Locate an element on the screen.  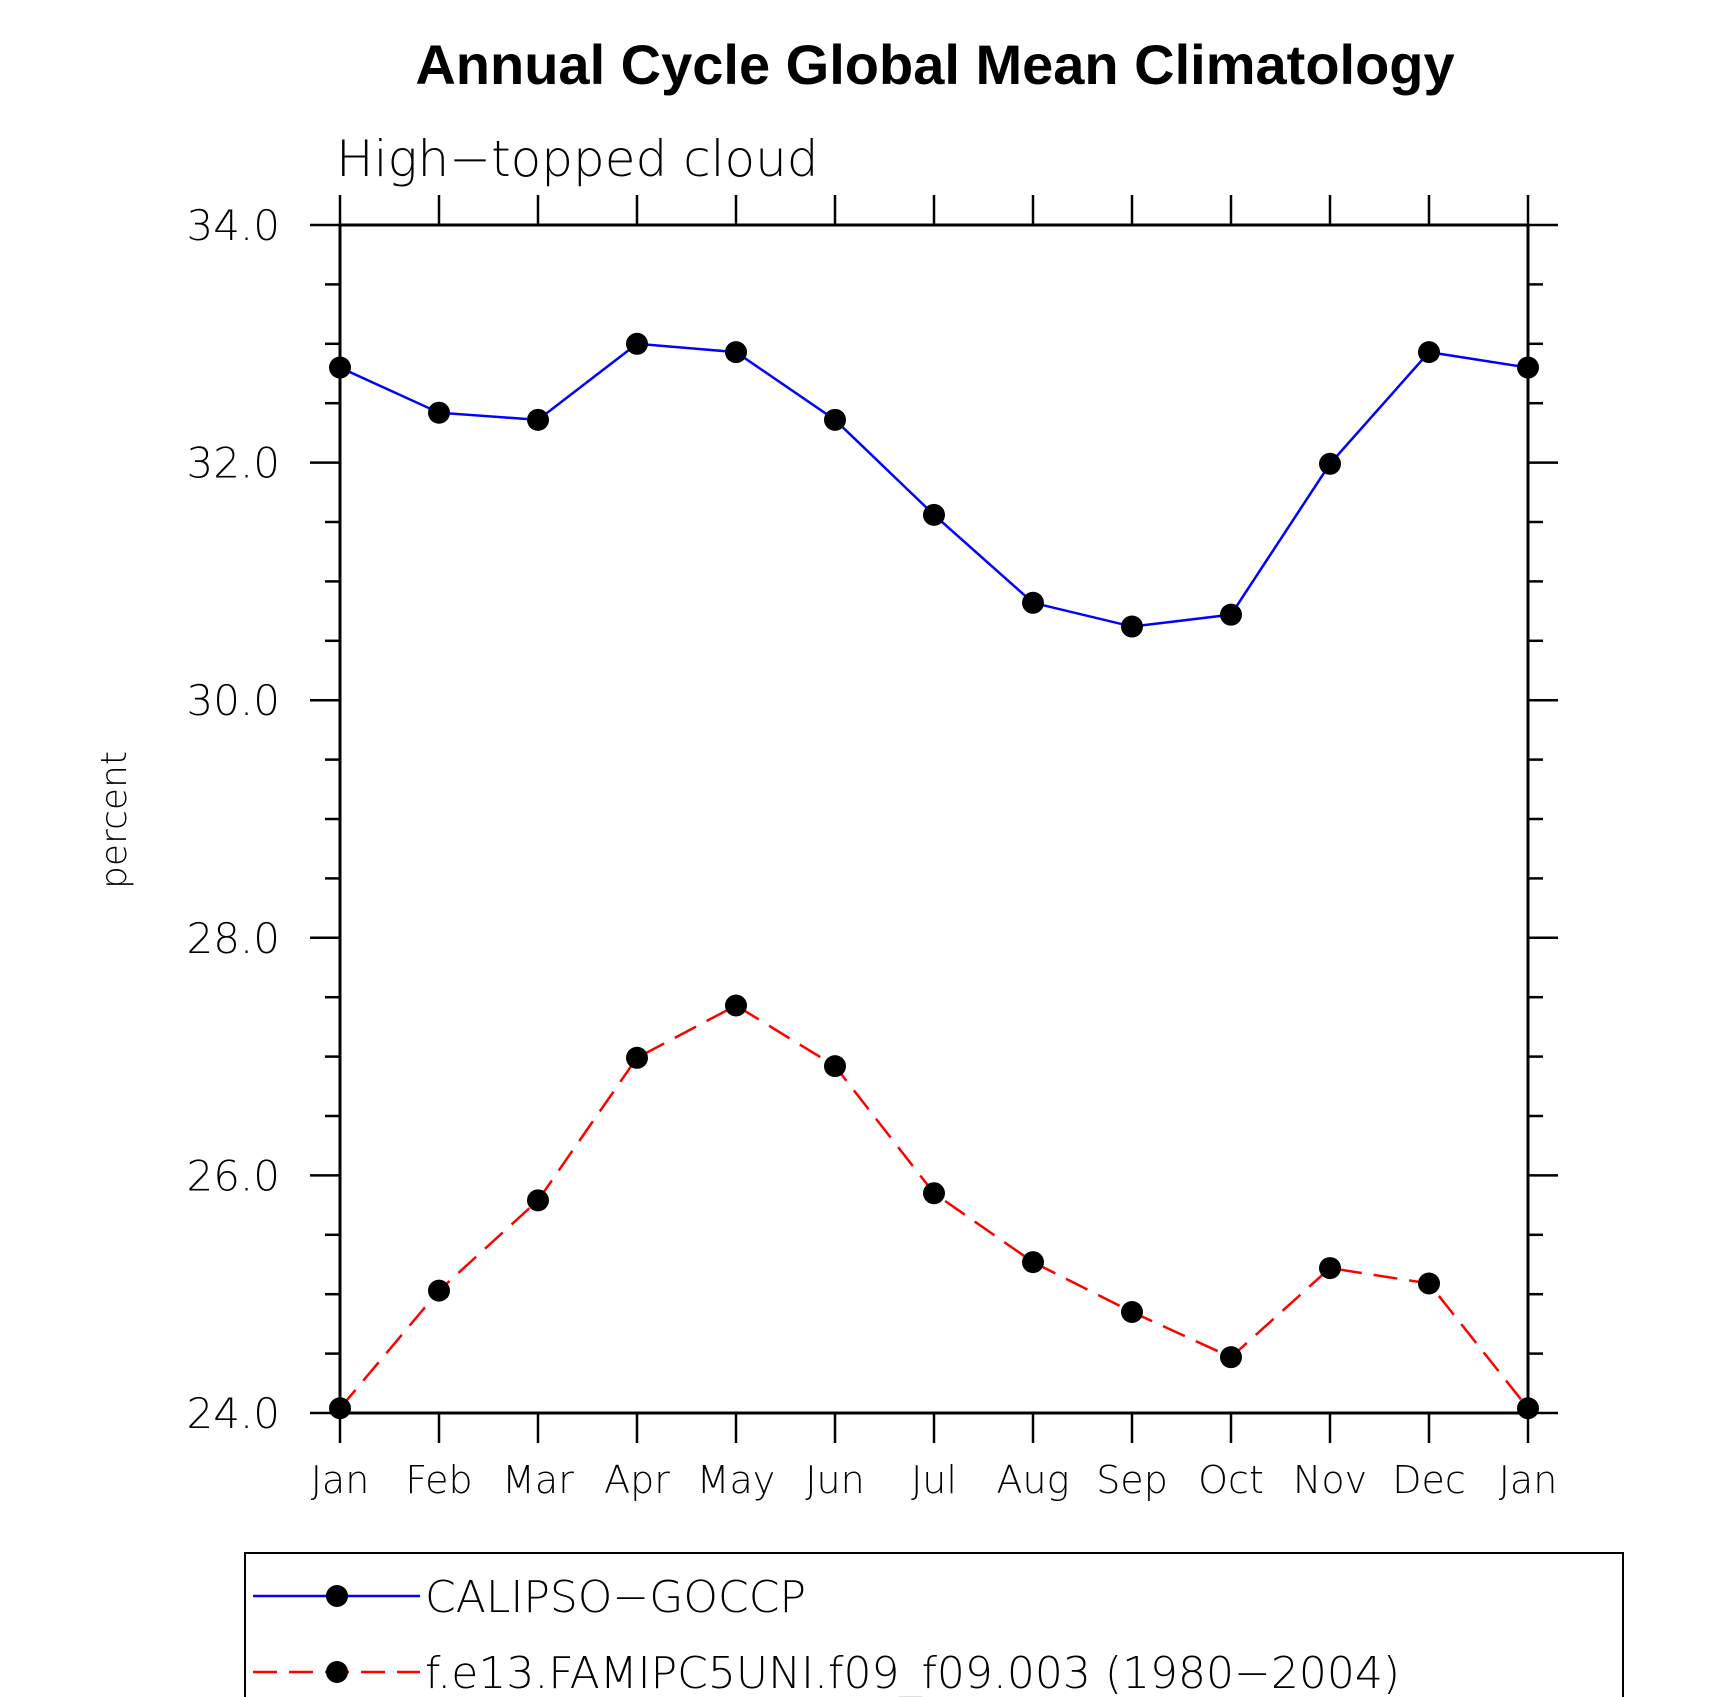
x-tick-label: Oct is located at coordinates (1231, 1480).